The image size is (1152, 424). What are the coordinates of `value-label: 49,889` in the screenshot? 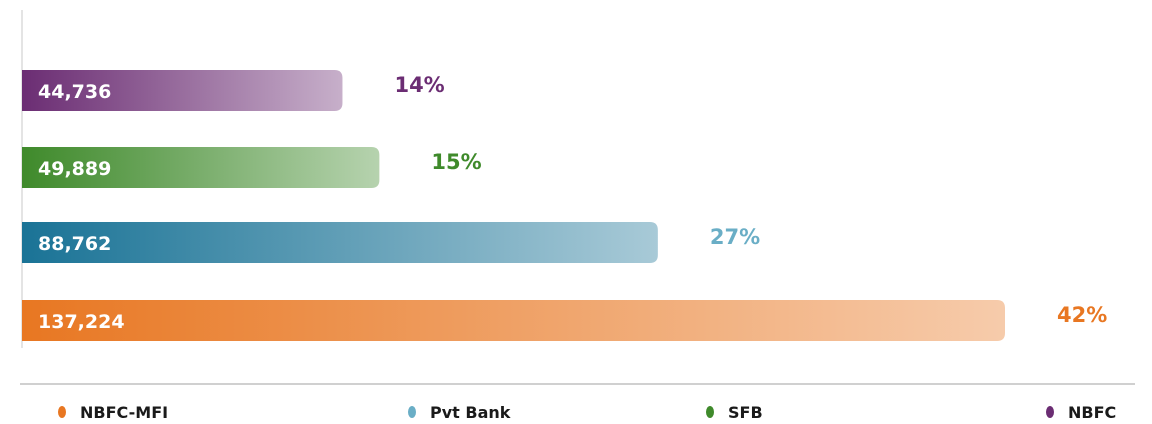 It's located at (74, 169).